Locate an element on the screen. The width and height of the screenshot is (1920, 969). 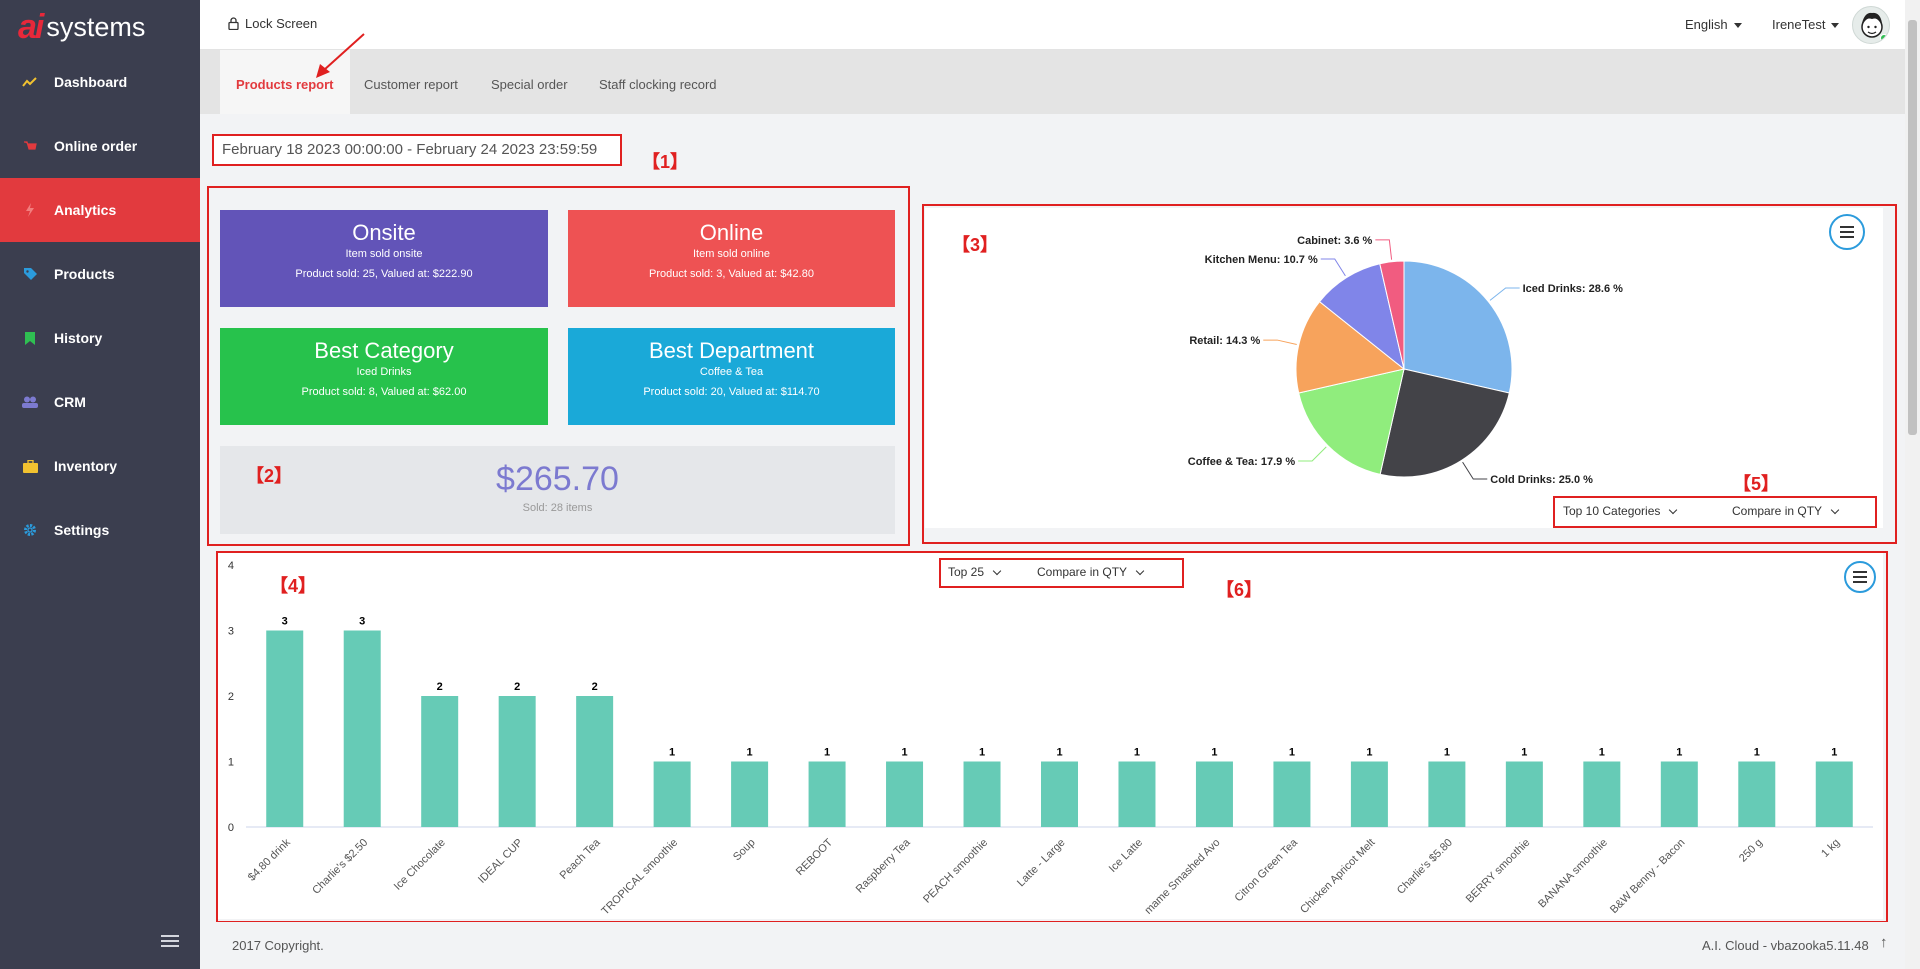
sidebar-item-products: Products is located at coordinates (100, 274).